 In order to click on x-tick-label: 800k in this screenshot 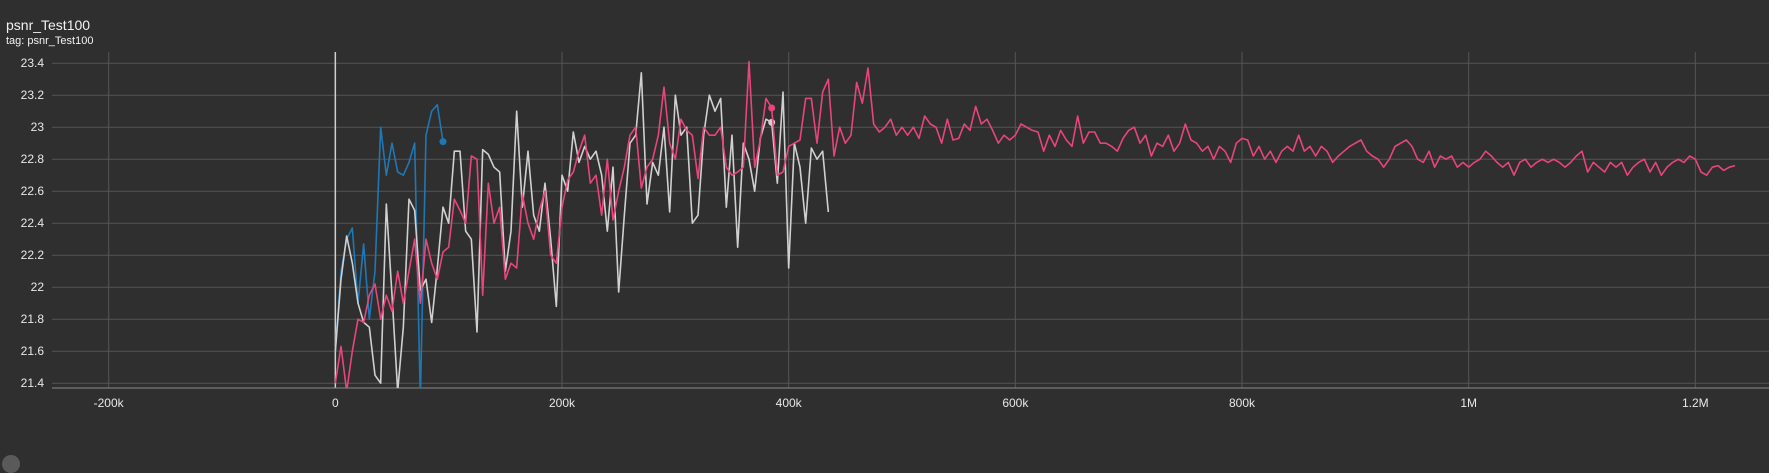, I will do `click(1242, 403)`.